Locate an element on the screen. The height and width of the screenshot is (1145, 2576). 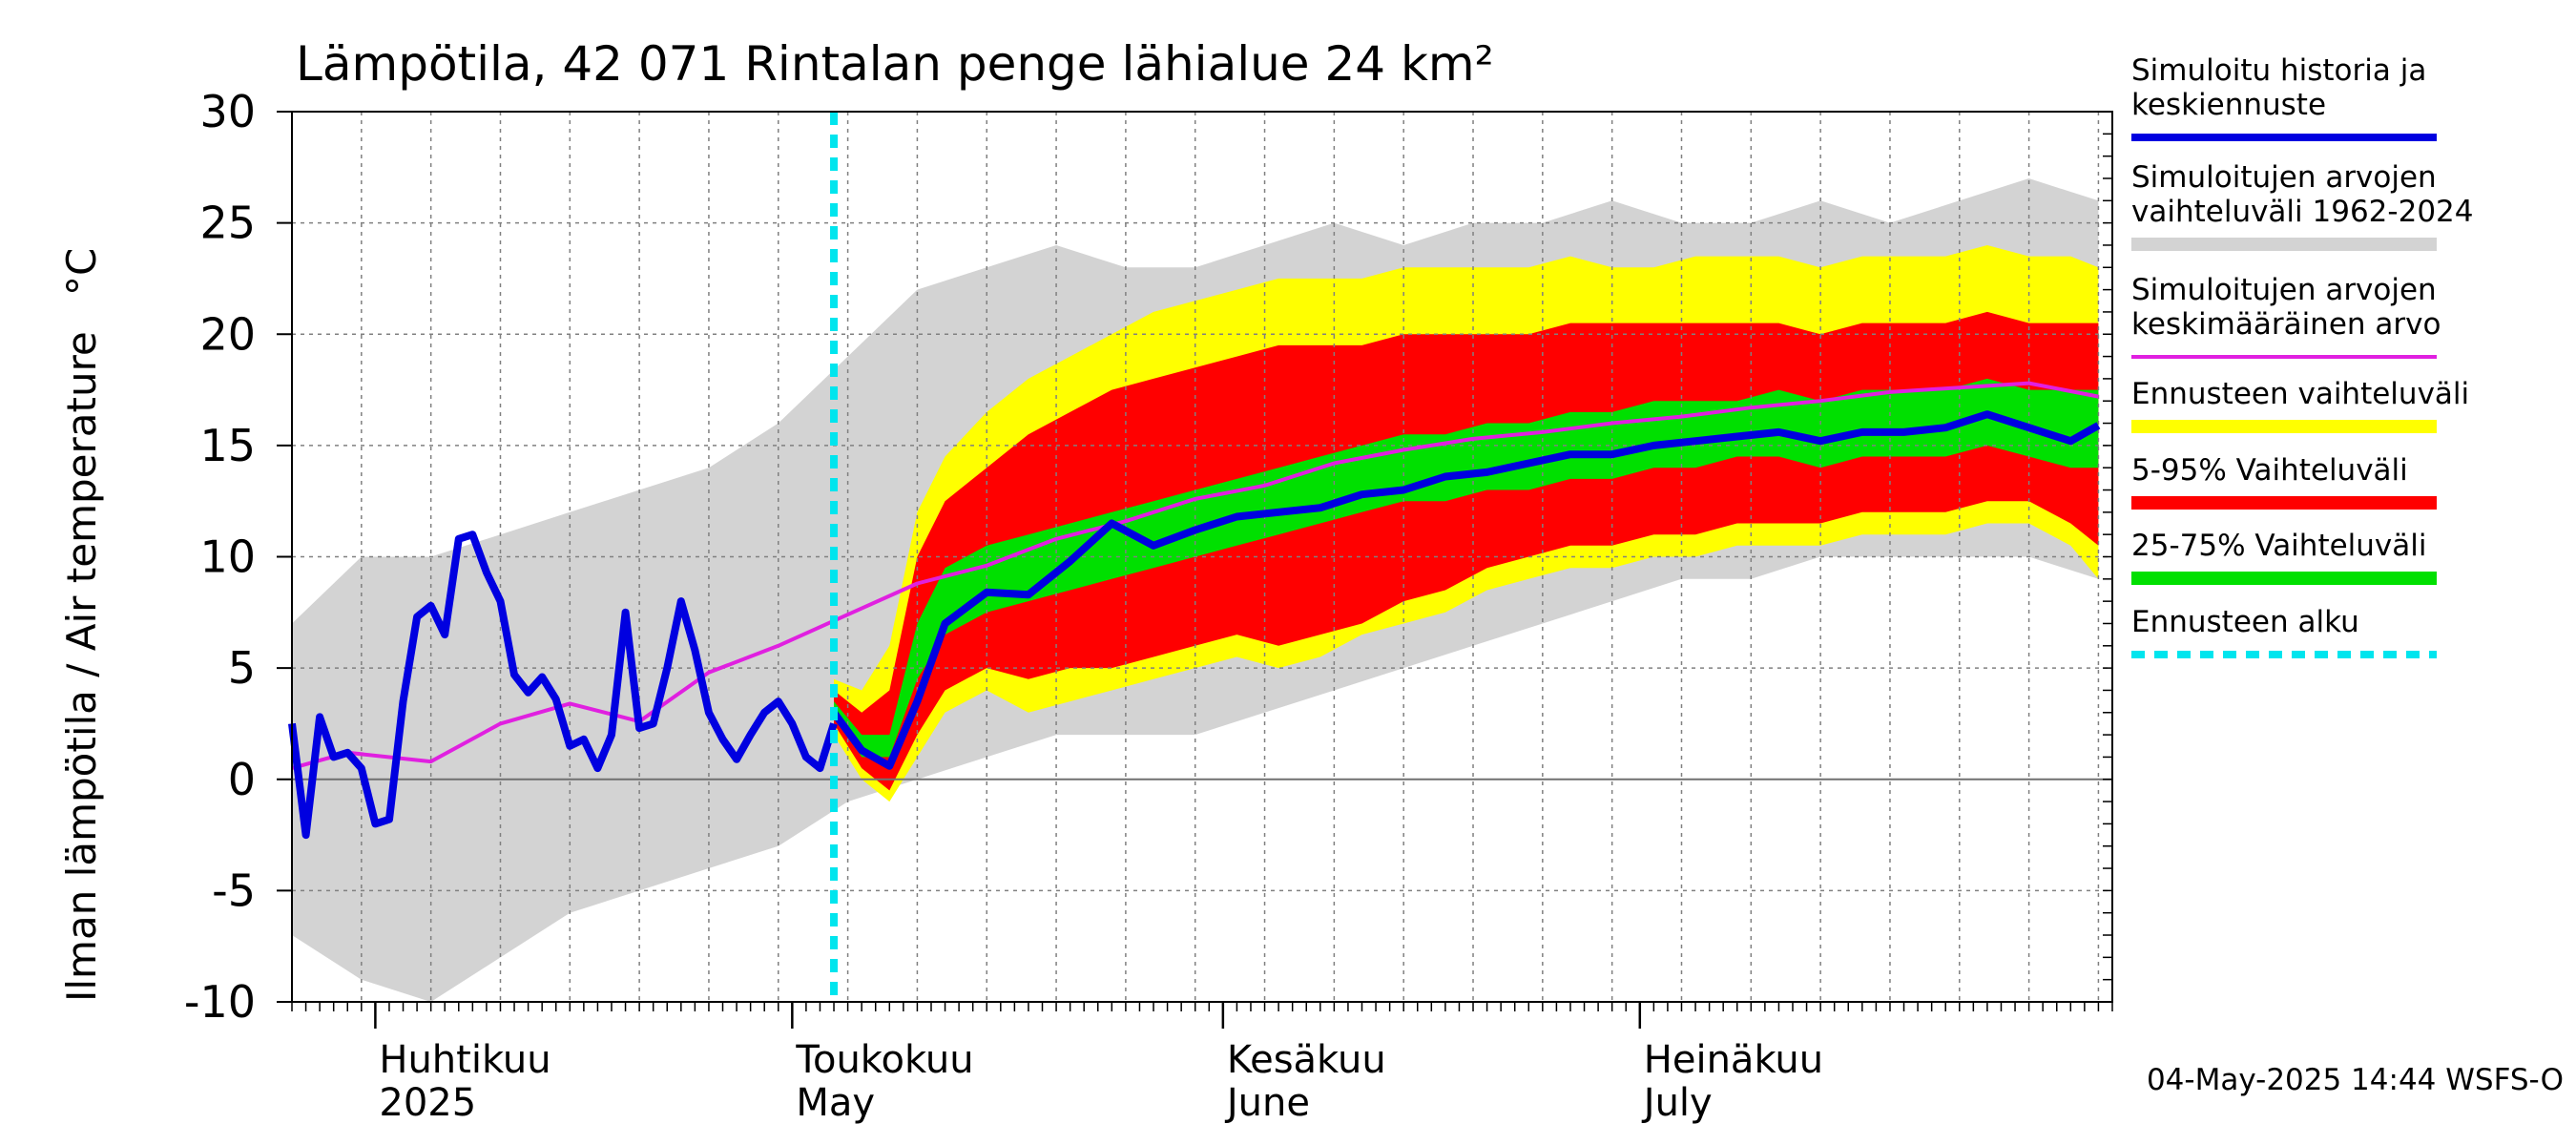
legend-label: 5-95% Vaihteluväli is located at coordinates (2269, 471).